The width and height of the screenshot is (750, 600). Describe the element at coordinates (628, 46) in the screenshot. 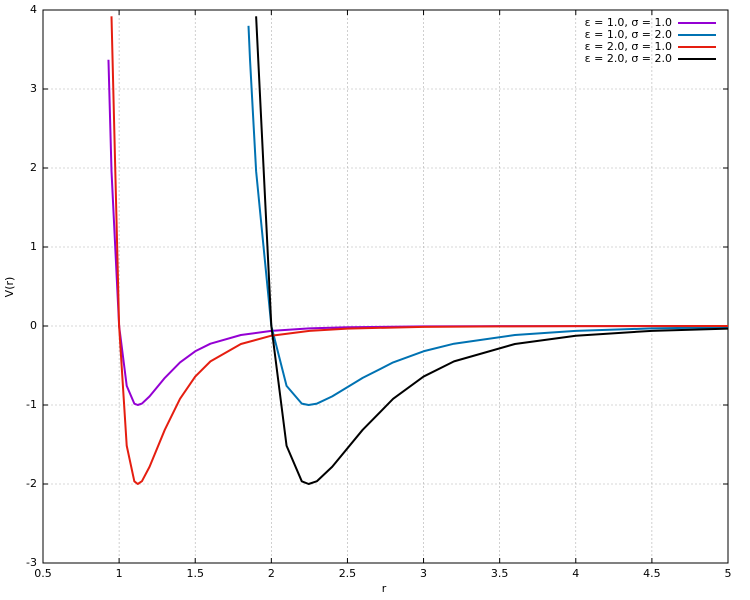

I see `legend-label: ε = 2.0, σ = 1.0` at that location.